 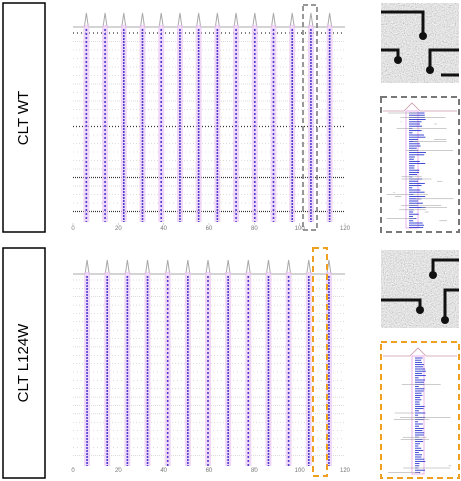 I want to click on highlight-box, so click(x=320, y=362).